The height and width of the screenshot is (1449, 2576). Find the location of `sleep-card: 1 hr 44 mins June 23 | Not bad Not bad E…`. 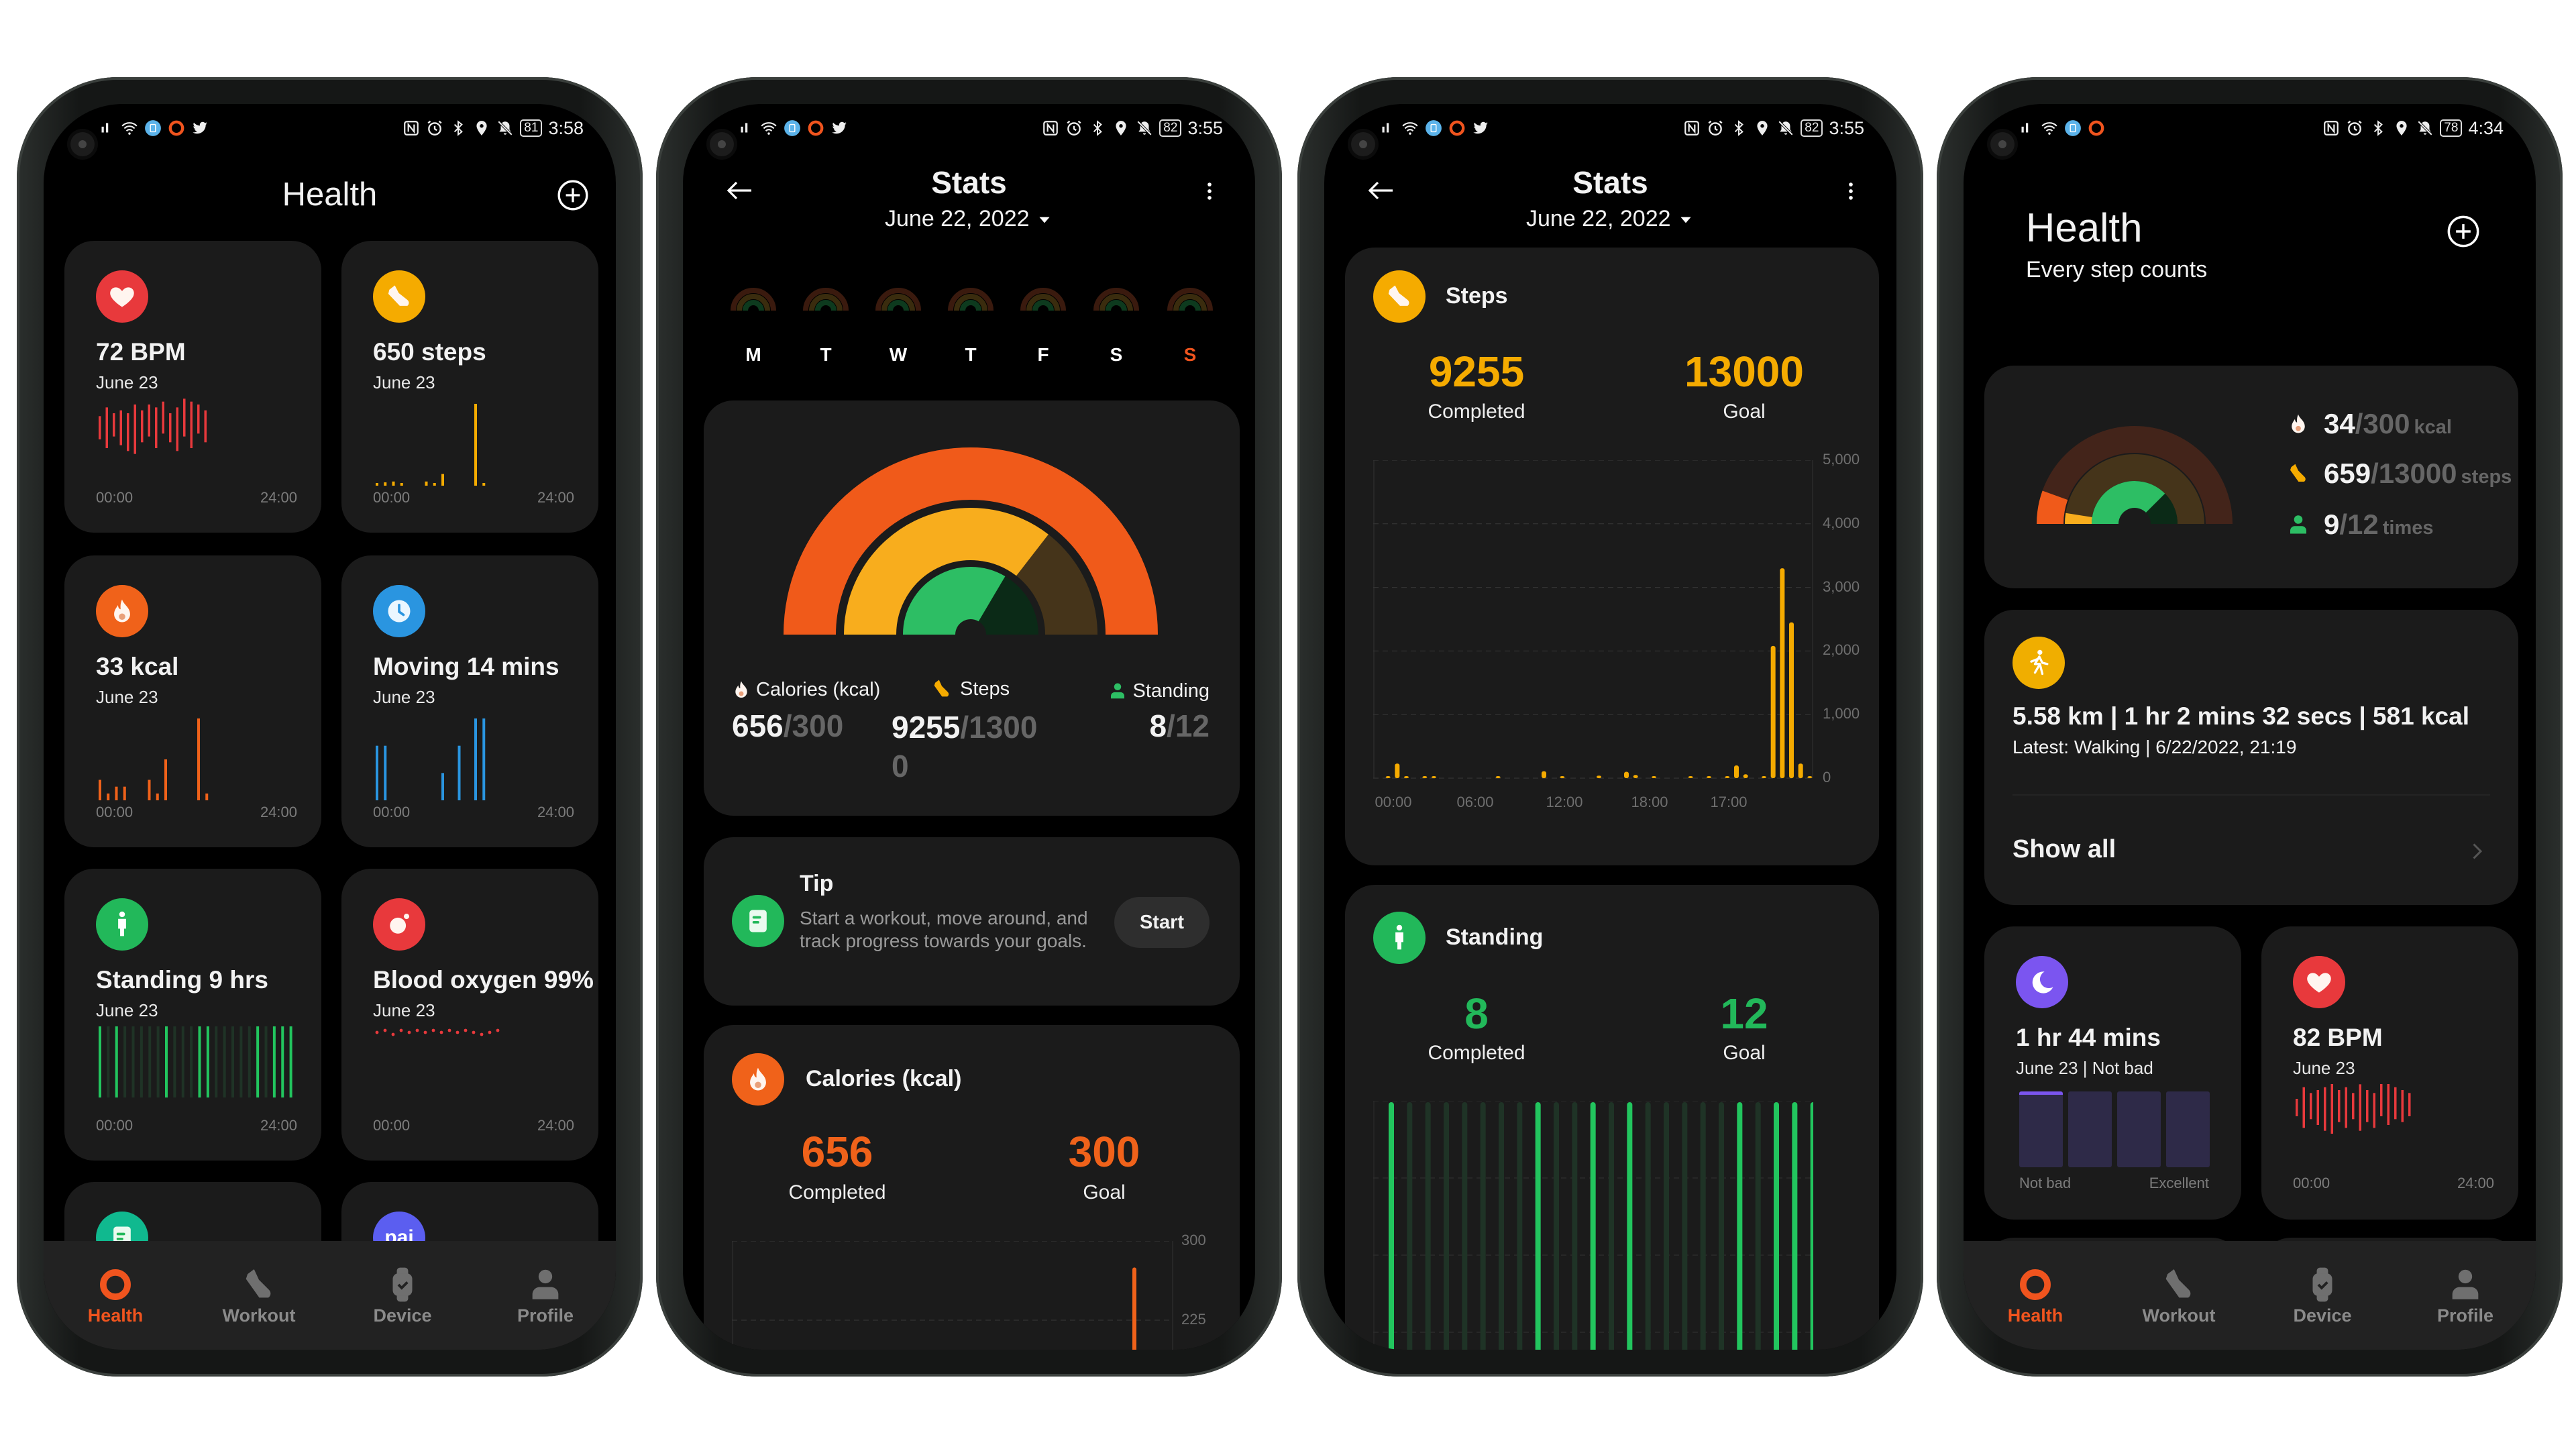

sleep-card: 1 hr 44 mins June 23 | Not bad Not bad E… is located at coordinates (2112, 1073).